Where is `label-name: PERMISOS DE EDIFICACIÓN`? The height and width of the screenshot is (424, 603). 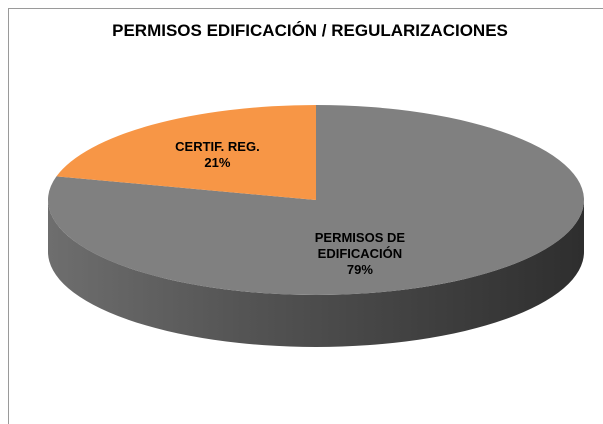
label-name: PERMISOS DE EDIFICACIÓN is located at coordinates (360, 245).